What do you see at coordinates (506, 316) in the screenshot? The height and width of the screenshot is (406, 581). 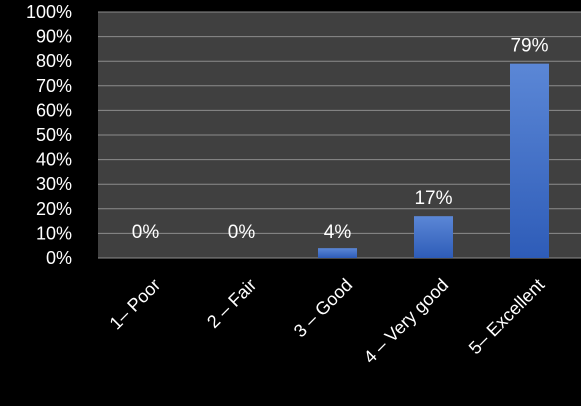 I see `x-category-label: 5– Excellent` at bounding box center [506, 316].